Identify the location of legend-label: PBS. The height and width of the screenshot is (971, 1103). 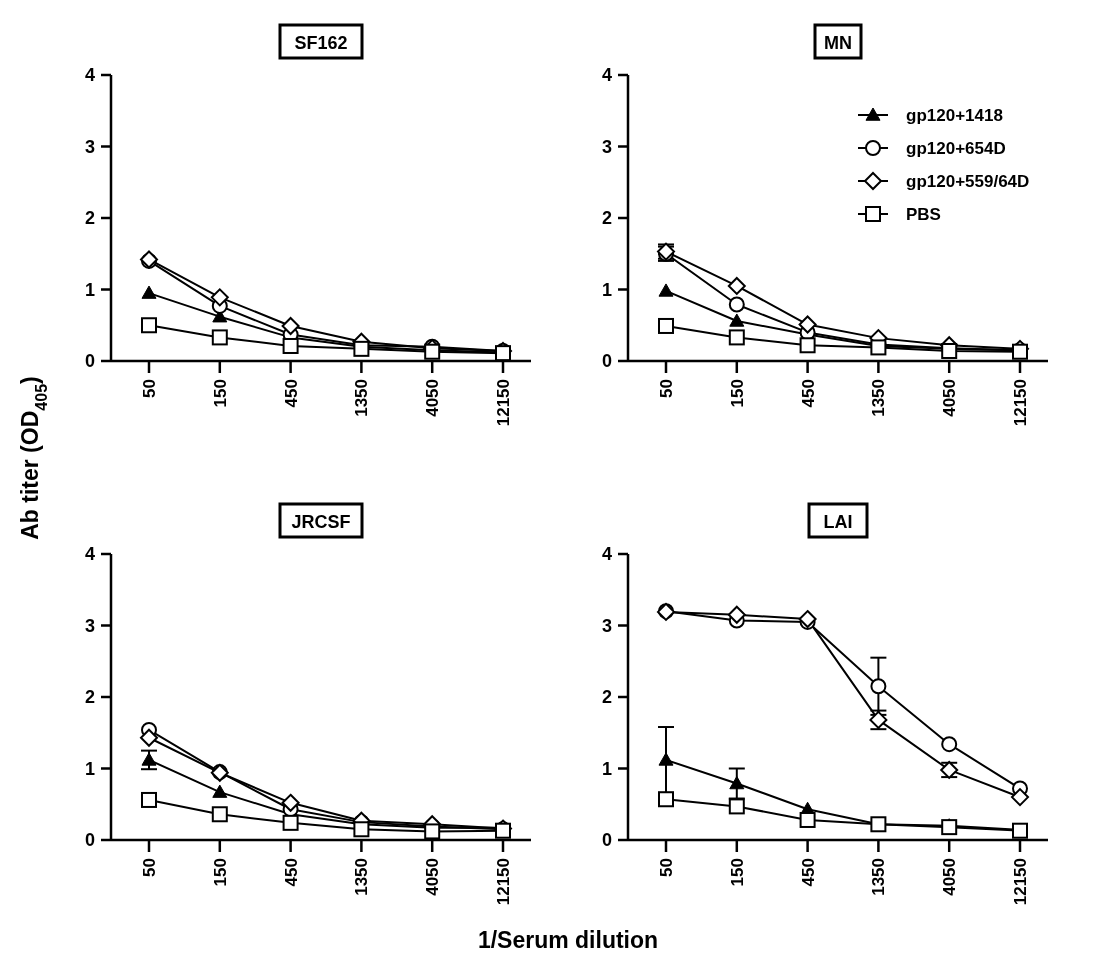
(923, 214).